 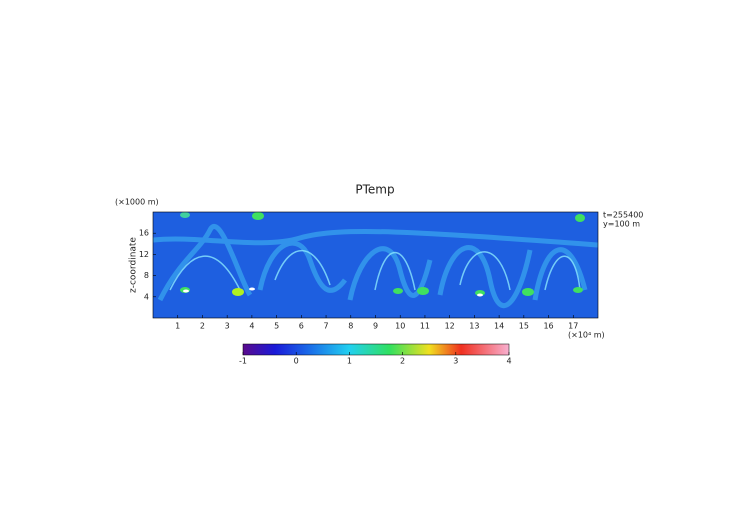 What do you see at coordinates (524, 326) in the screenshot?
I see `x-tick-label: 15` at bounding box center [524, 326].